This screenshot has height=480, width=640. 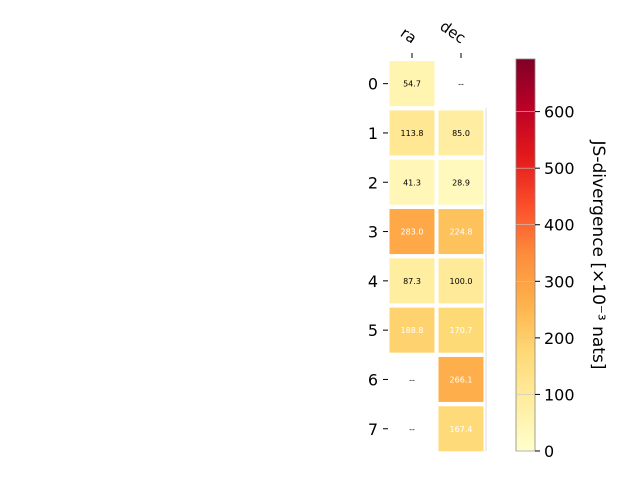 I want to click on colorbar-tick-label: 500, so click(x=559, y=168).